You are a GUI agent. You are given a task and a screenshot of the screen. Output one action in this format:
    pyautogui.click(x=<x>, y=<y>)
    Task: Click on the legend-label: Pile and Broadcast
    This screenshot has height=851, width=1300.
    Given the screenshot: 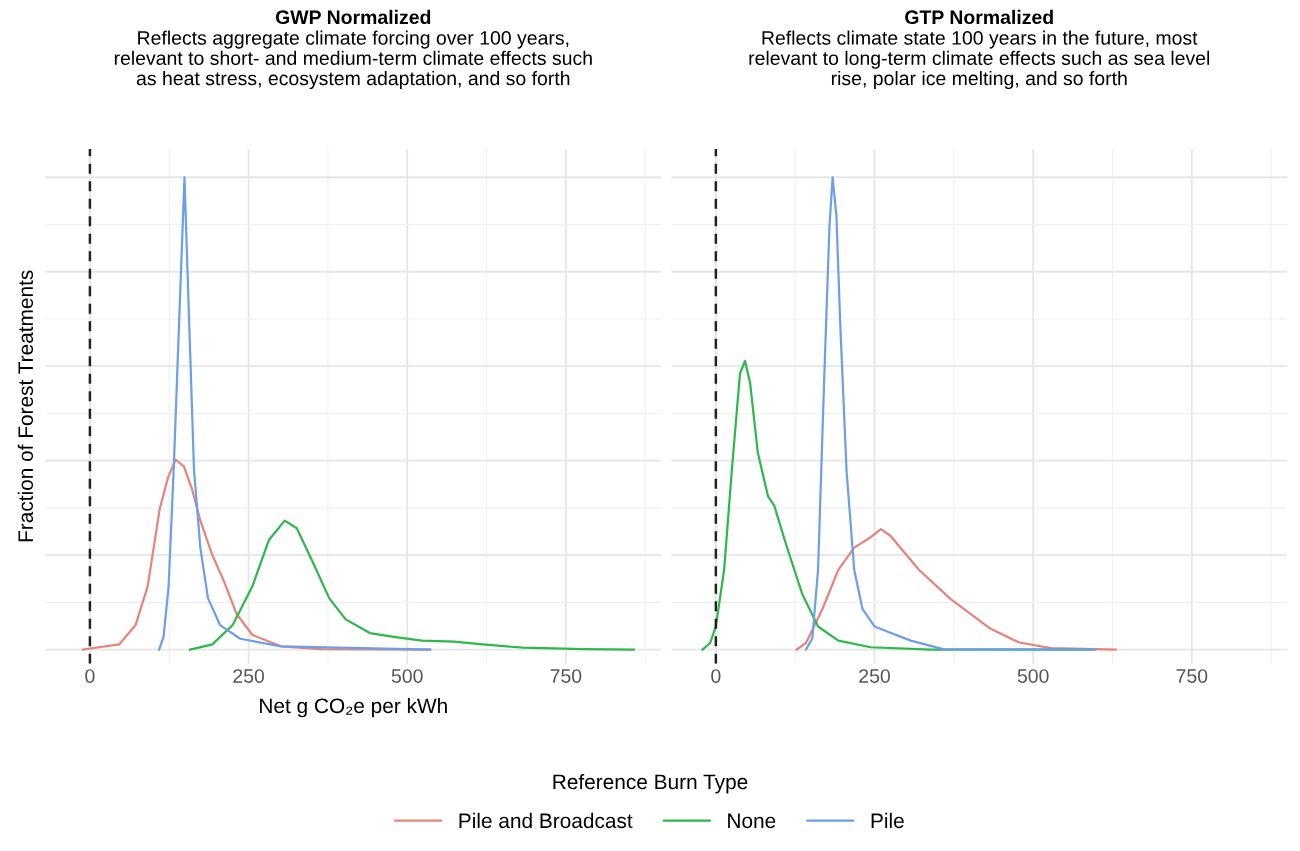 What is the action you would take?
    pyautogui.click(x=546, y=820)
    